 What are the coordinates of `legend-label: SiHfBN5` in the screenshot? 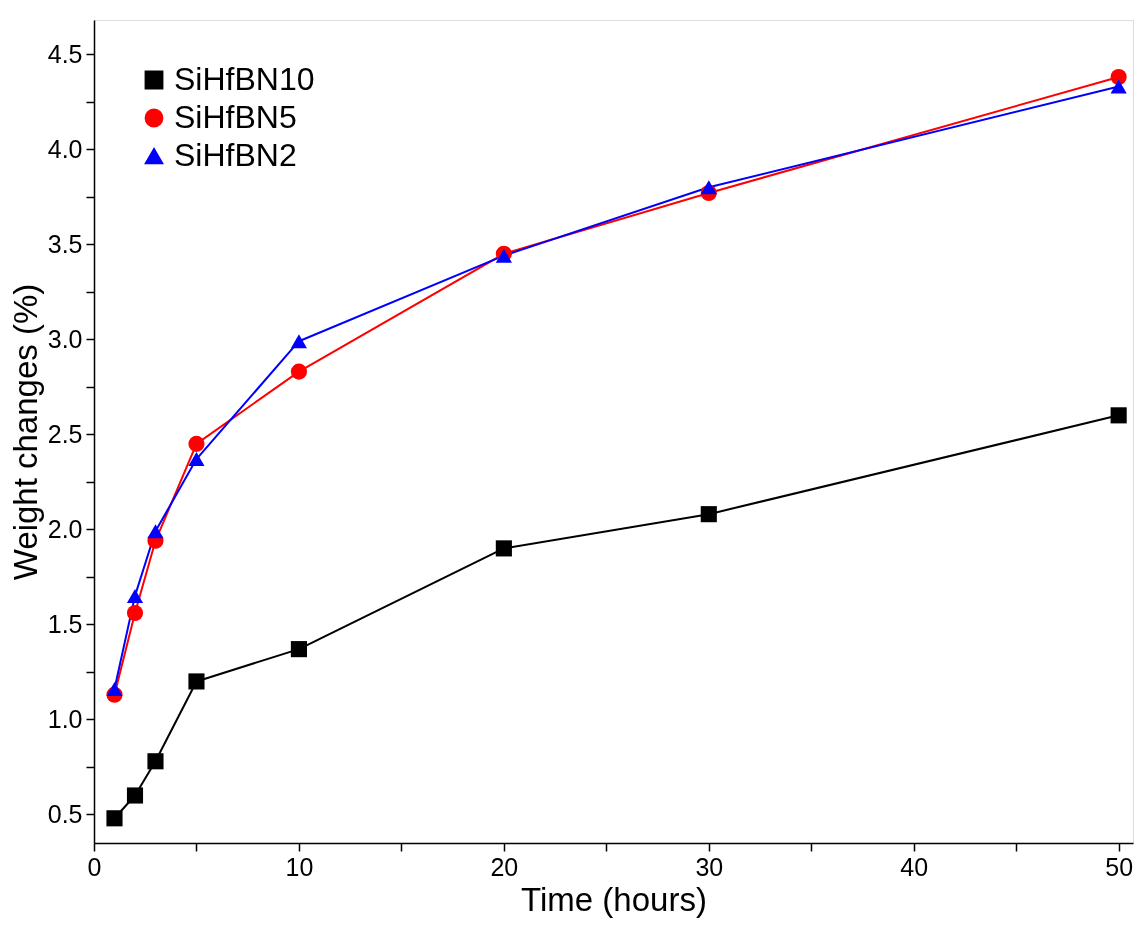 It's located at (235, 117).